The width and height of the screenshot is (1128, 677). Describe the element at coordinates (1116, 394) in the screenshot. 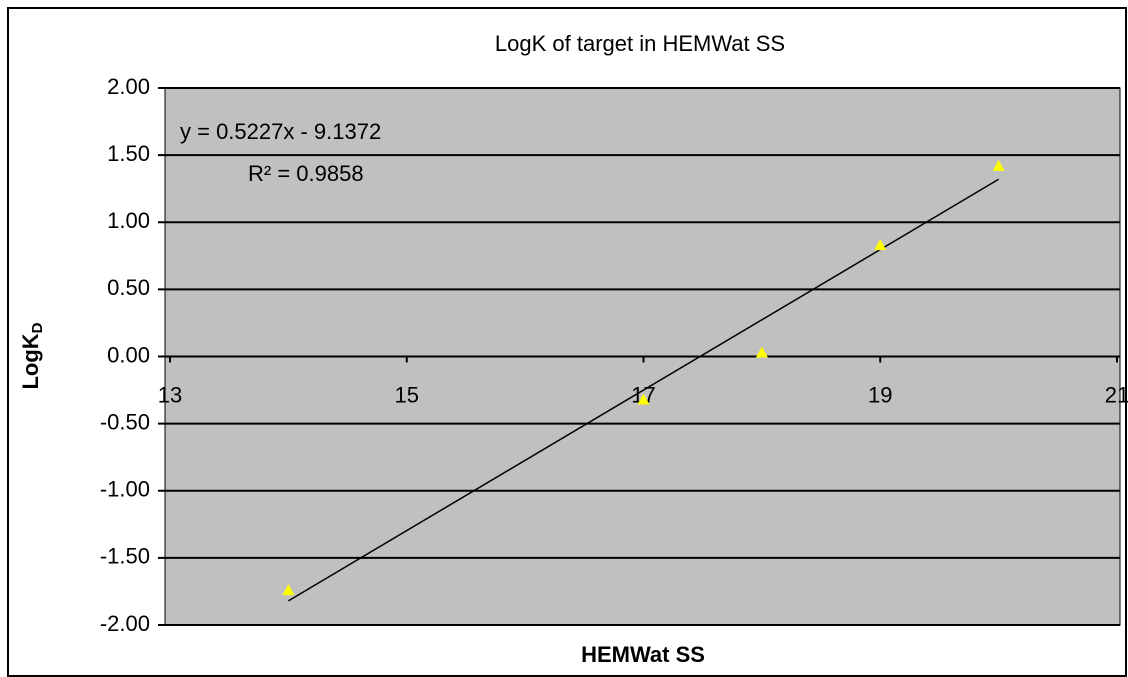

I see `x-tick-label: 21` at that location.